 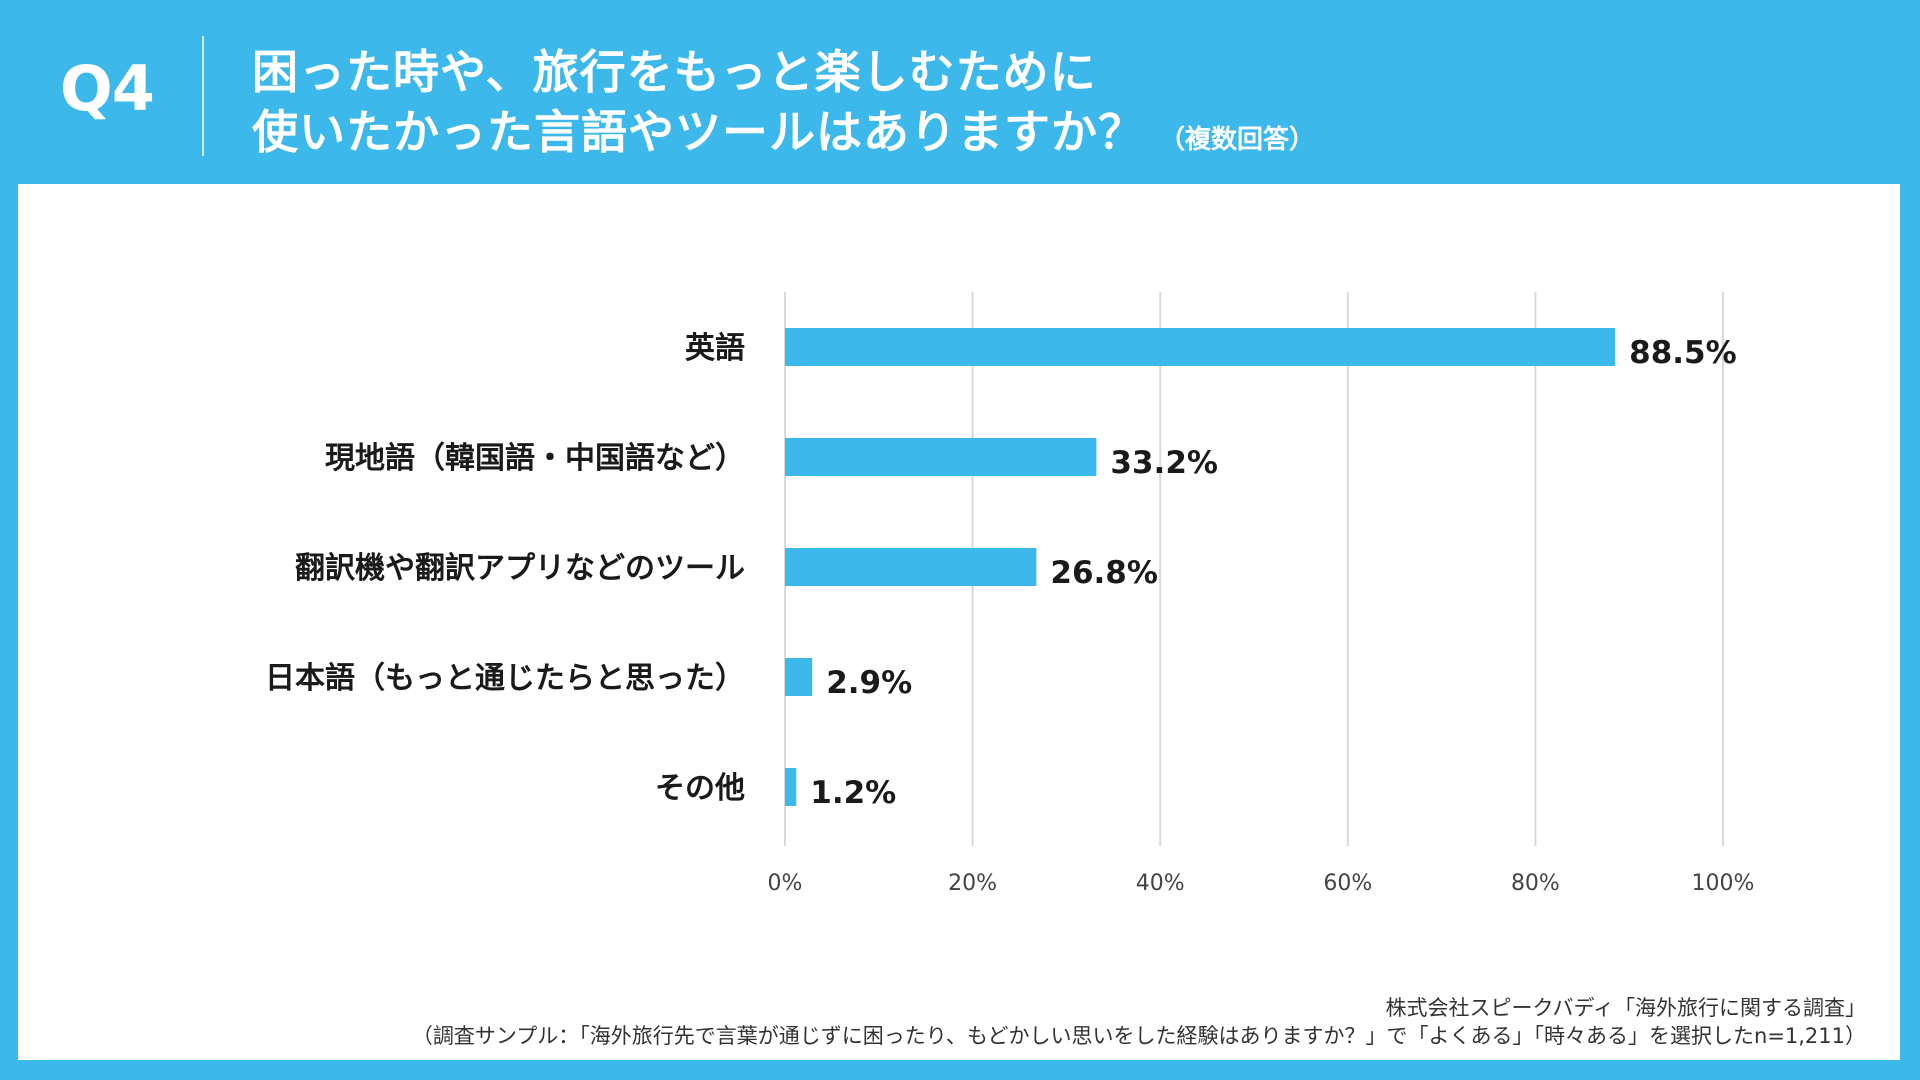 I want to click on data-label: 33.2%, so click(x=1164, y=463).